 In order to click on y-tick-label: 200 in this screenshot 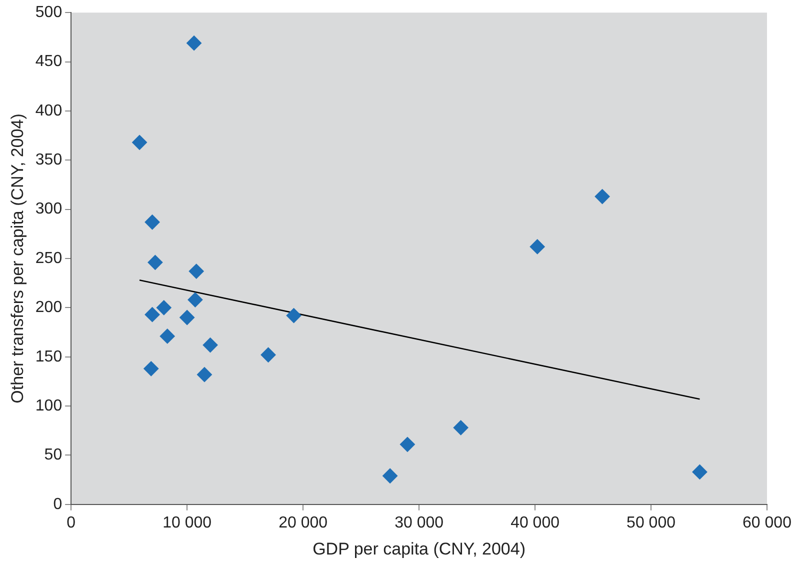, I will do `click(48, 307)`.